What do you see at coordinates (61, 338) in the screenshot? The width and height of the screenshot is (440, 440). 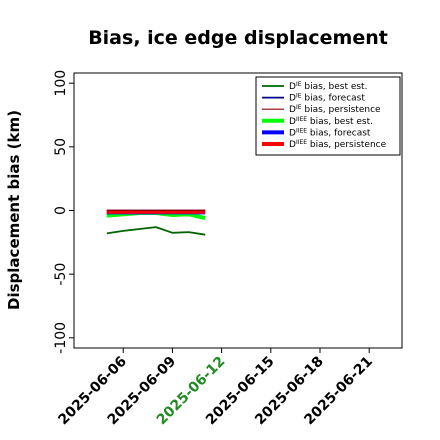 I see `y-tick-label: -100` at bounding box center [61, 338].